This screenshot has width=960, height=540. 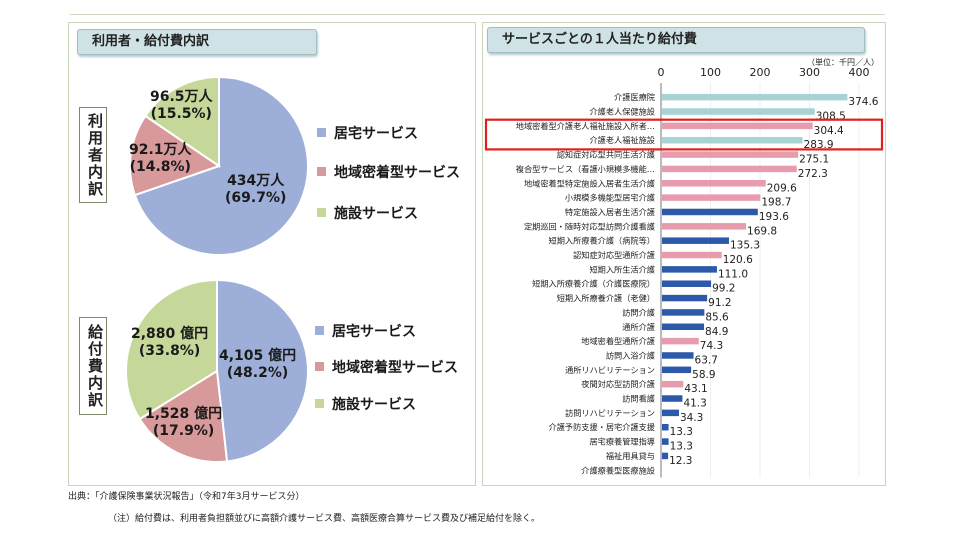 What do you see at coordinates (183, 431) in the screenshot?
I see `cost-community-pct: (17.9%)` at bounding box center [183, 431].